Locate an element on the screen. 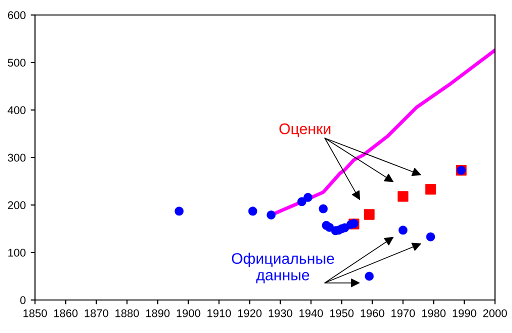 The width and height of the screenshot is (512, 333). x-tick-label: 1870 is located at coordinates (96, 313).